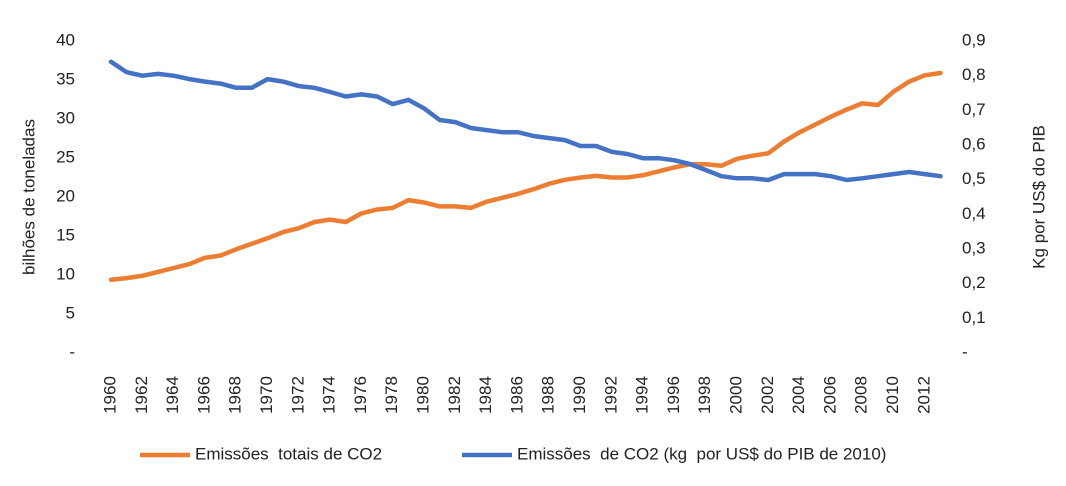 Image resolution: width=1066 pixels, height=486 pixels. Describe the element at coordinates (974, 247) in the screenshot. I see `y2-tick-label: 0,3` at that location.